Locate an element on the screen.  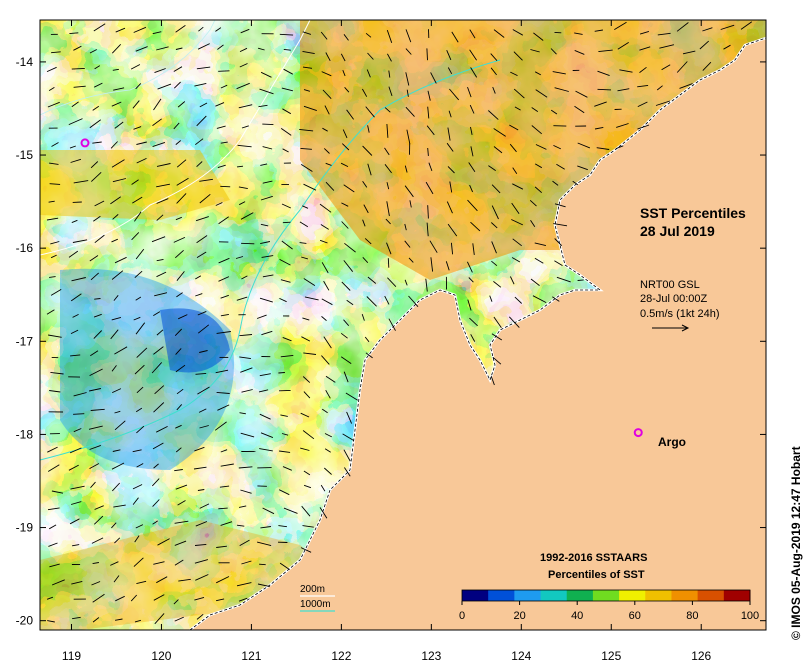
legend-title-1: 1992-2016 SSTAARS is located at coordinates (593, 558).